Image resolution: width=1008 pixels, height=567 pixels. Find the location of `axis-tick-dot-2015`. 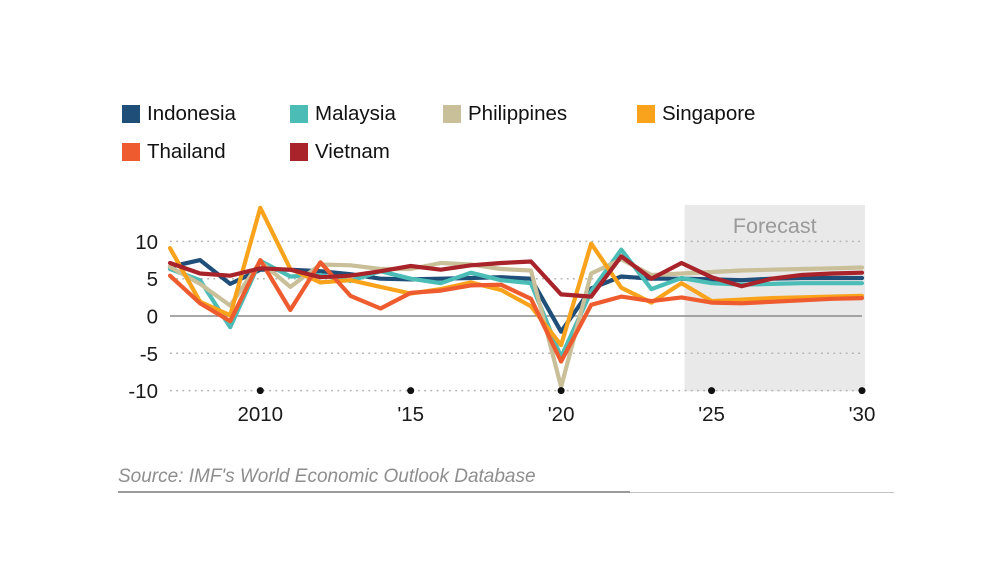

axis-tick-dot-2015 is located at coordinates (411, 391).